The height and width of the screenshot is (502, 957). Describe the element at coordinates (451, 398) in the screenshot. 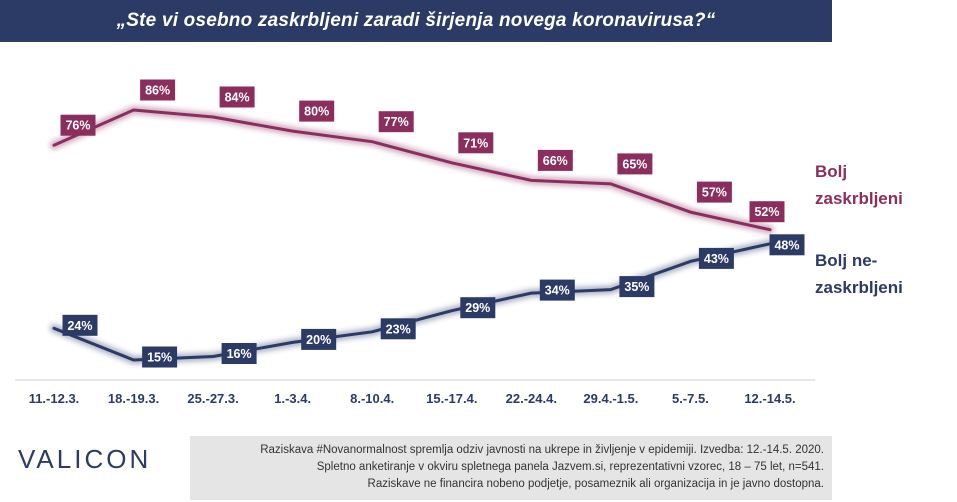

I see `x-tick-label: 15.-17.4.` at that location.